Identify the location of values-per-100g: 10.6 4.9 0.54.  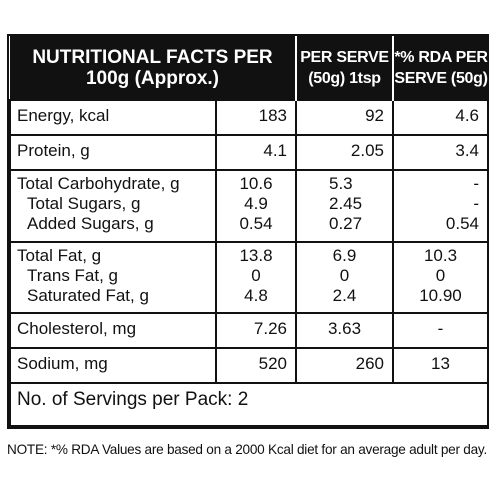
(256, 206).